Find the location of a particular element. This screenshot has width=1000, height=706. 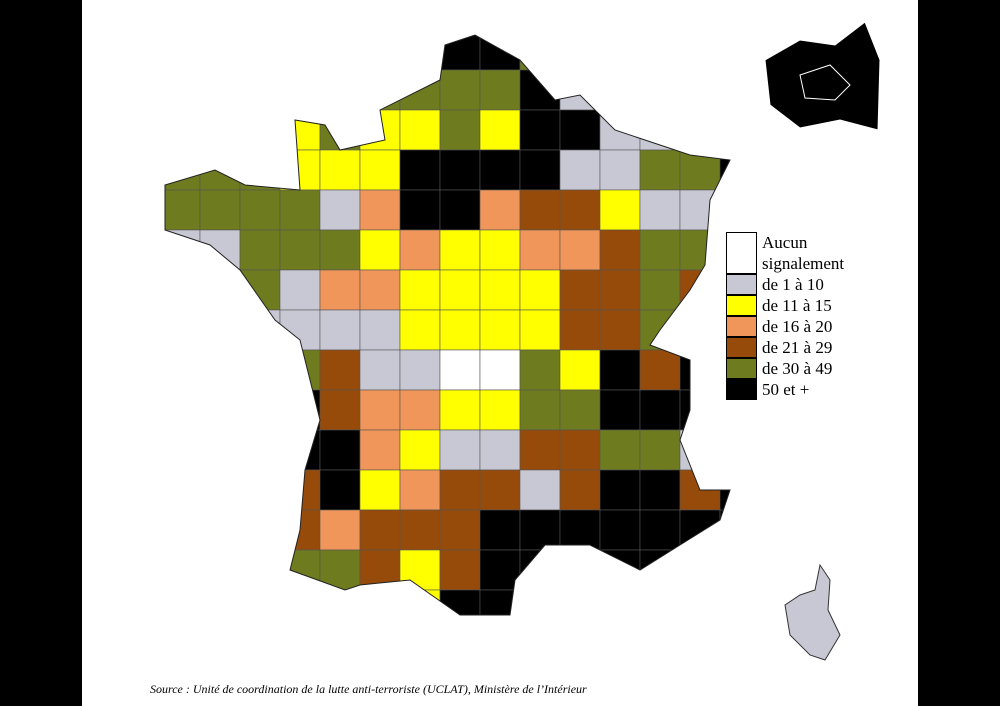

legend-item: de 21 à 29 is located at coordinates (791, 347).